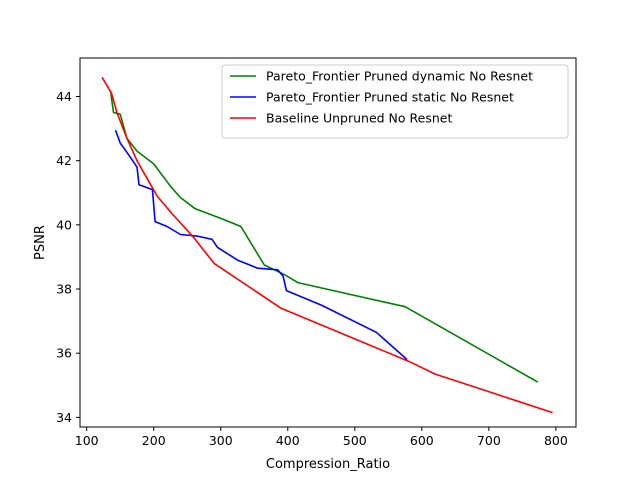 This screenshot has height=480, width=640. I want to click on y-axis-label: PSNR, so click(40, 242).